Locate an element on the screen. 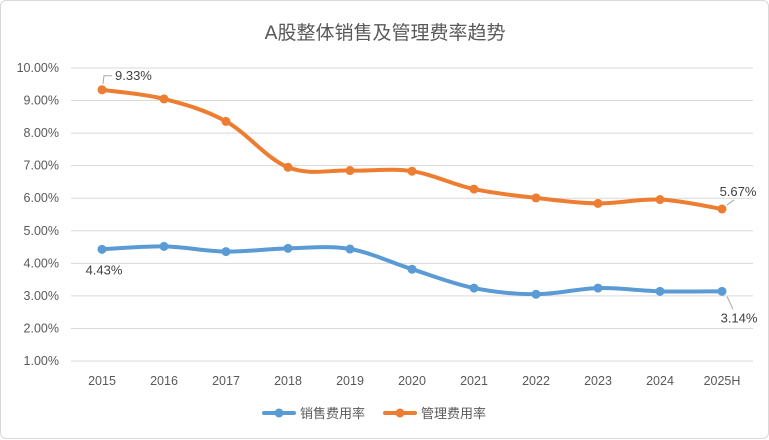  data-label: 3.14% is located at coordinates (739, 317).